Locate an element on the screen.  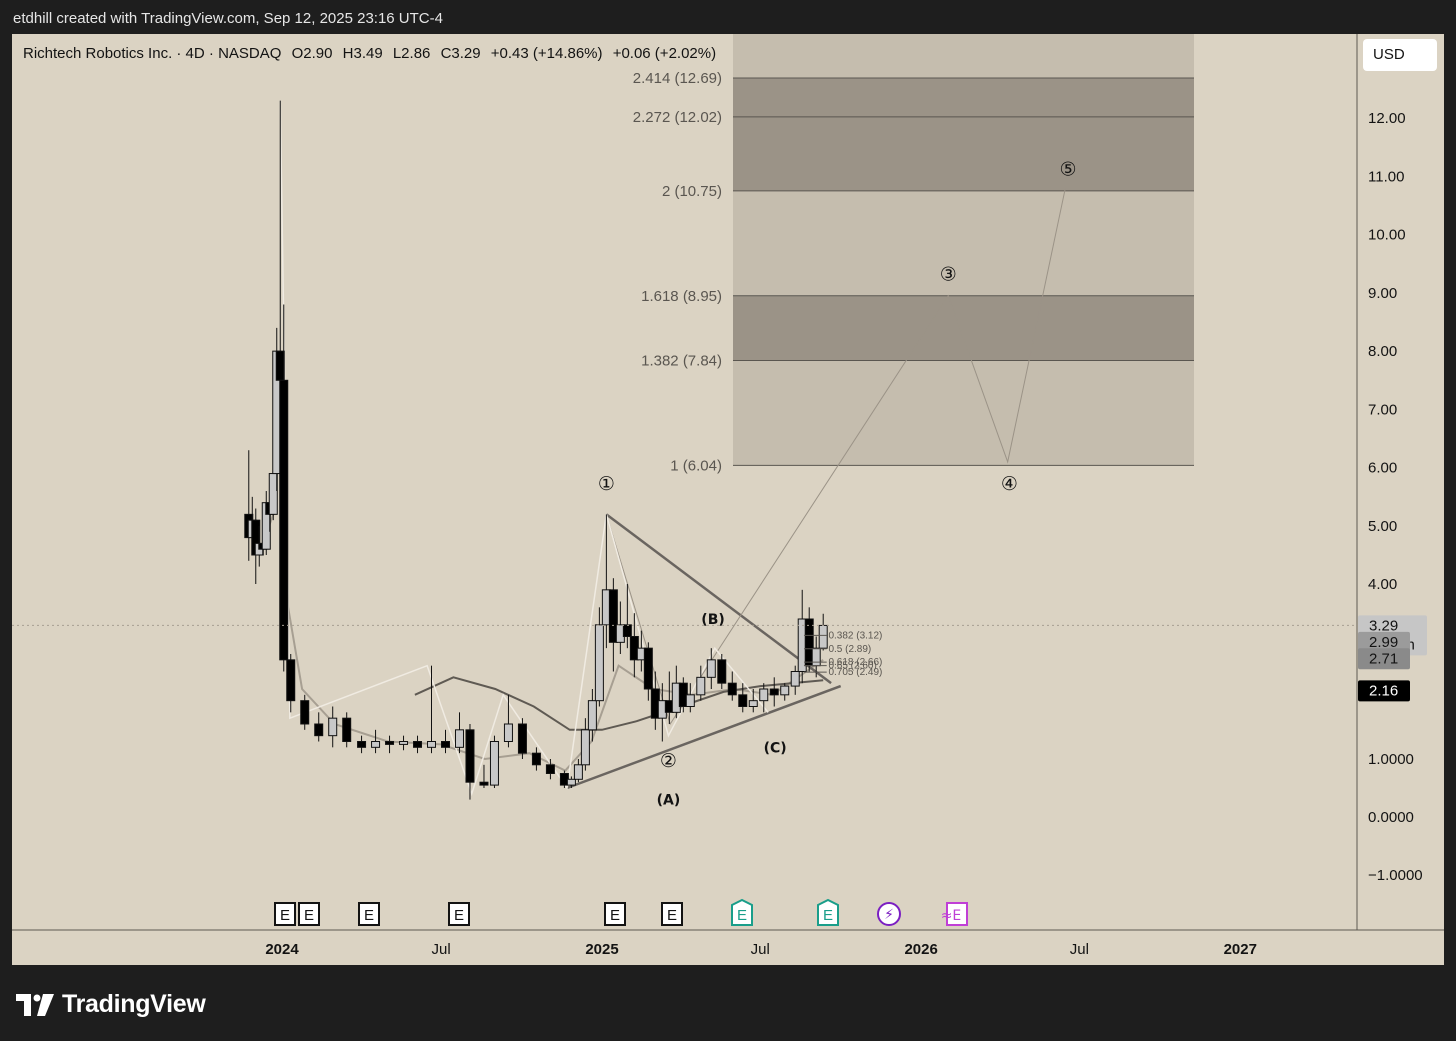
fib-retracement-label: 0.382 (3.12) is located at coordinates (855, 635).